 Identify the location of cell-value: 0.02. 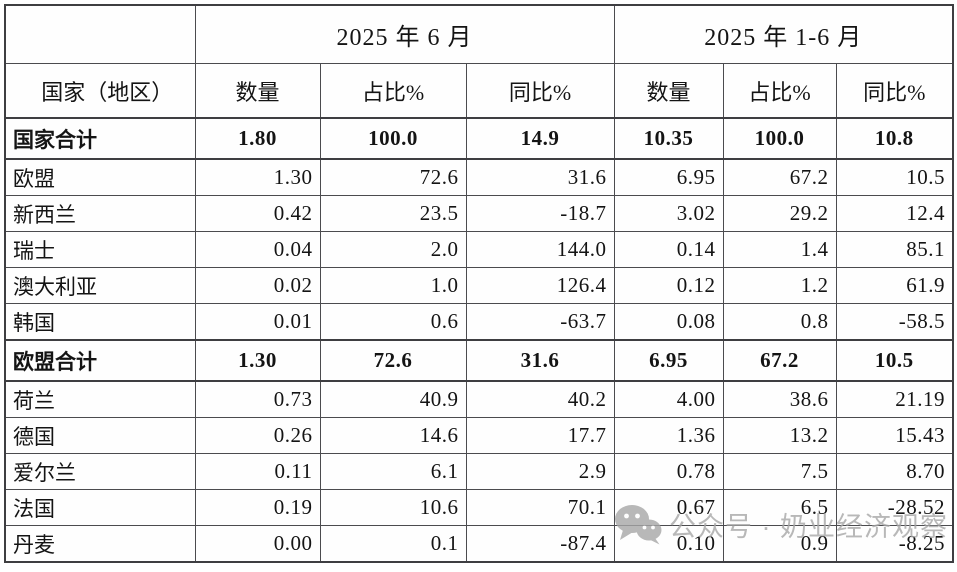
(257, 285).